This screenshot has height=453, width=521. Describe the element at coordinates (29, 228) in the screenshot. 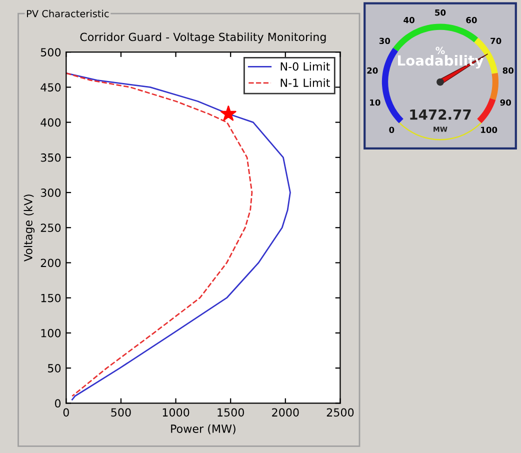

I see `y-axis-title: Voltage (kV)` at that location.